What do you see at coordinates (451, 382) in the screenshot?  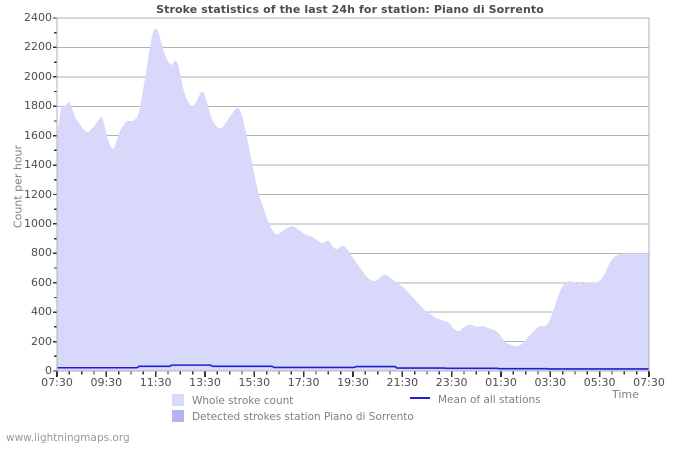 I see `x-tick-label: 23:30` at bounding box center [451, 382].